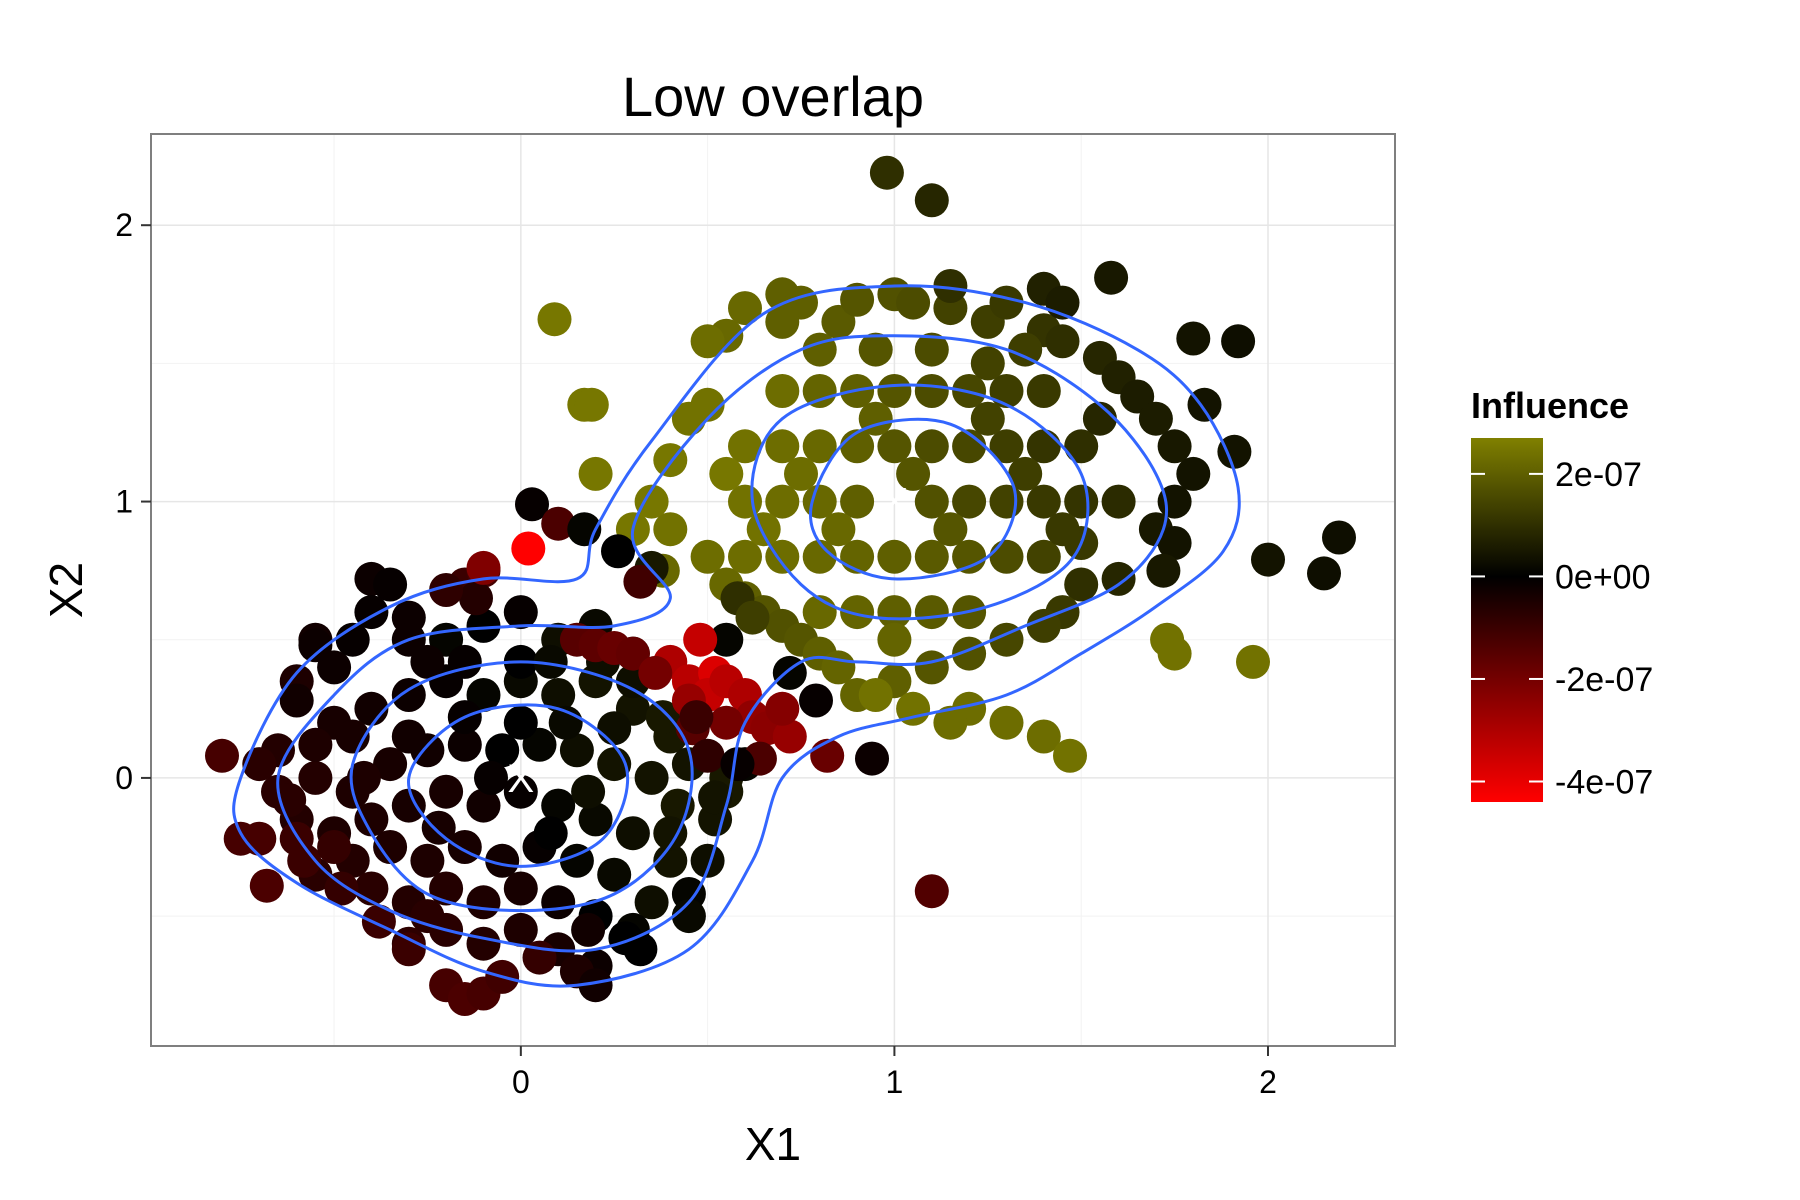 This screenshot has height=1200, width=1800. I want to click on y-tick-label: 2, so click(124, 225).